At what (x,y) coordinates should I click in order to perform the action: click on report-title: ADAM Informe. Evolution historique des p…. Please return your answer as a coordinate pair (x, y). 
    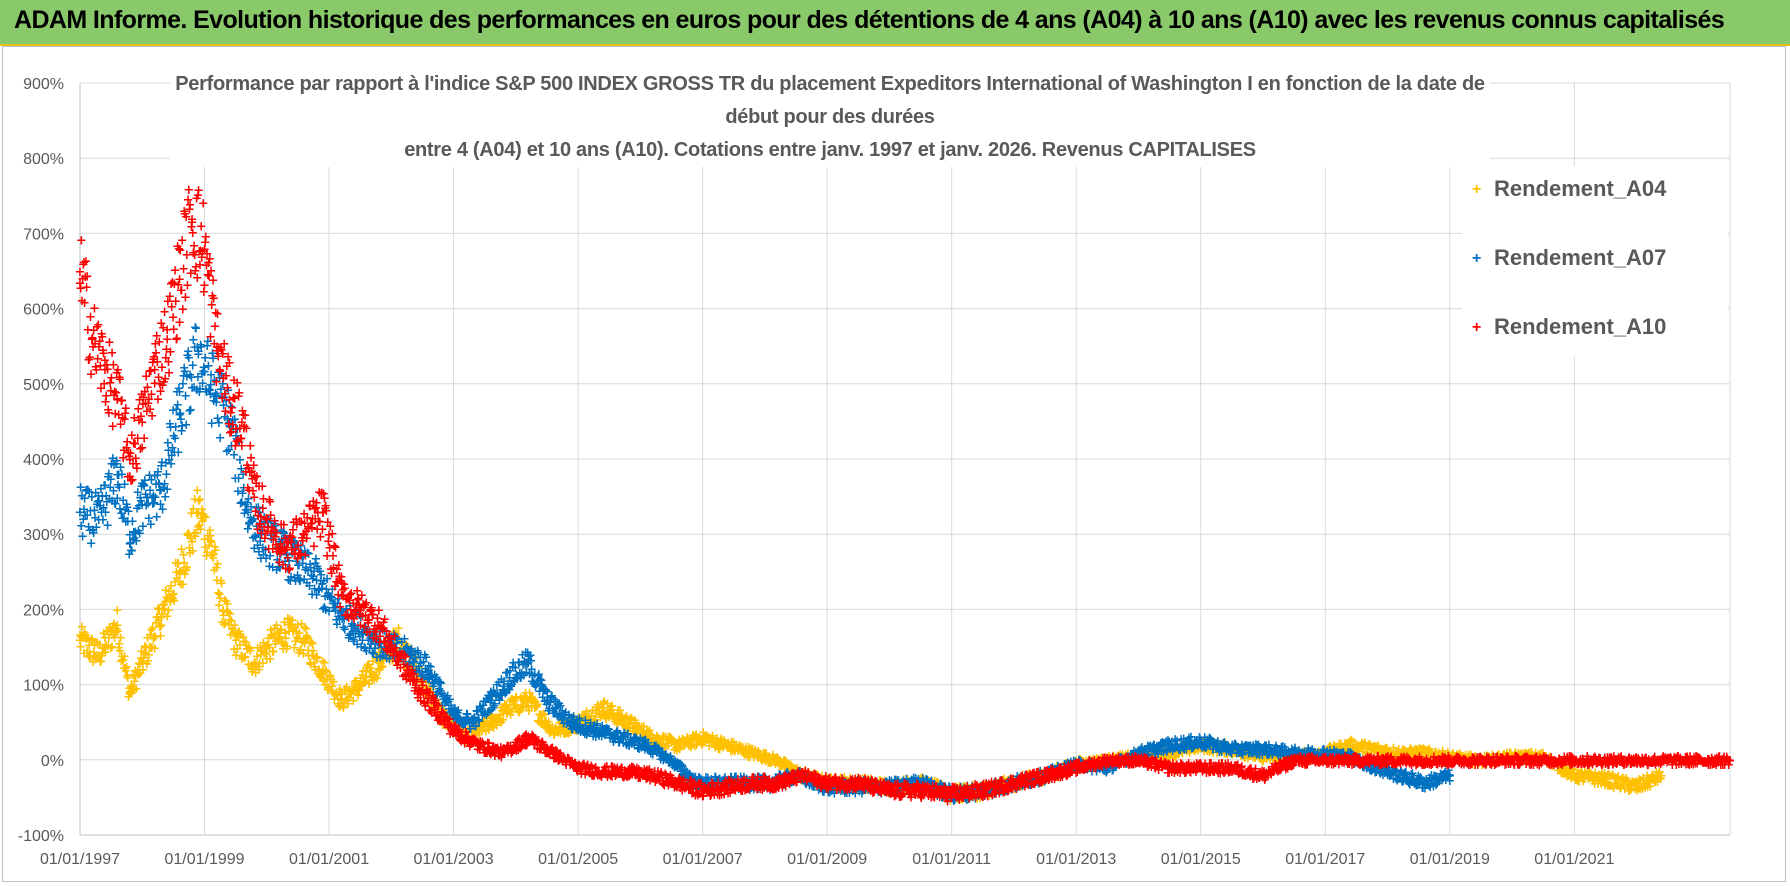
    Looking at the image, I should click on (869, 20).